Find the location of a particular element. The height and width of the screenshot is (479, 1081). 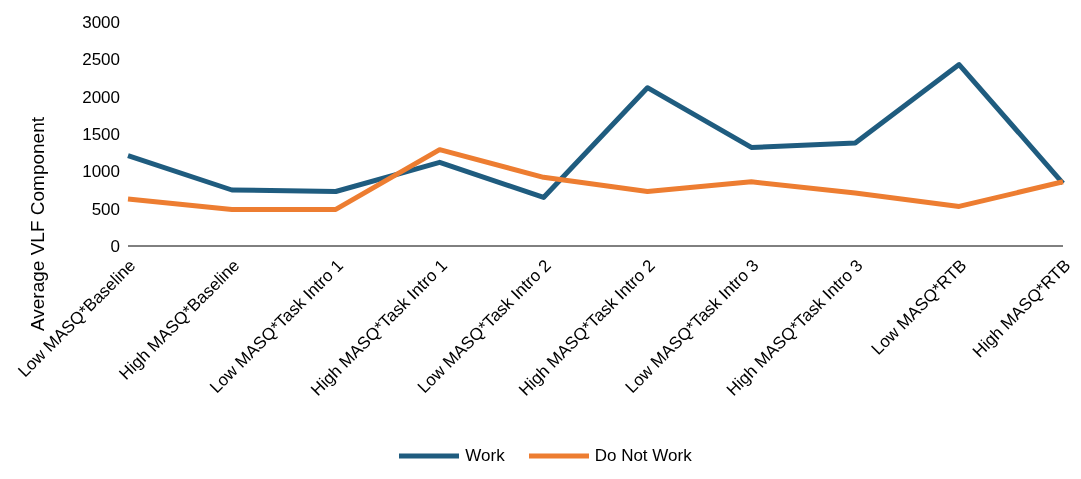

legend-label: Do Not Work is located at coordinates (643, 456).